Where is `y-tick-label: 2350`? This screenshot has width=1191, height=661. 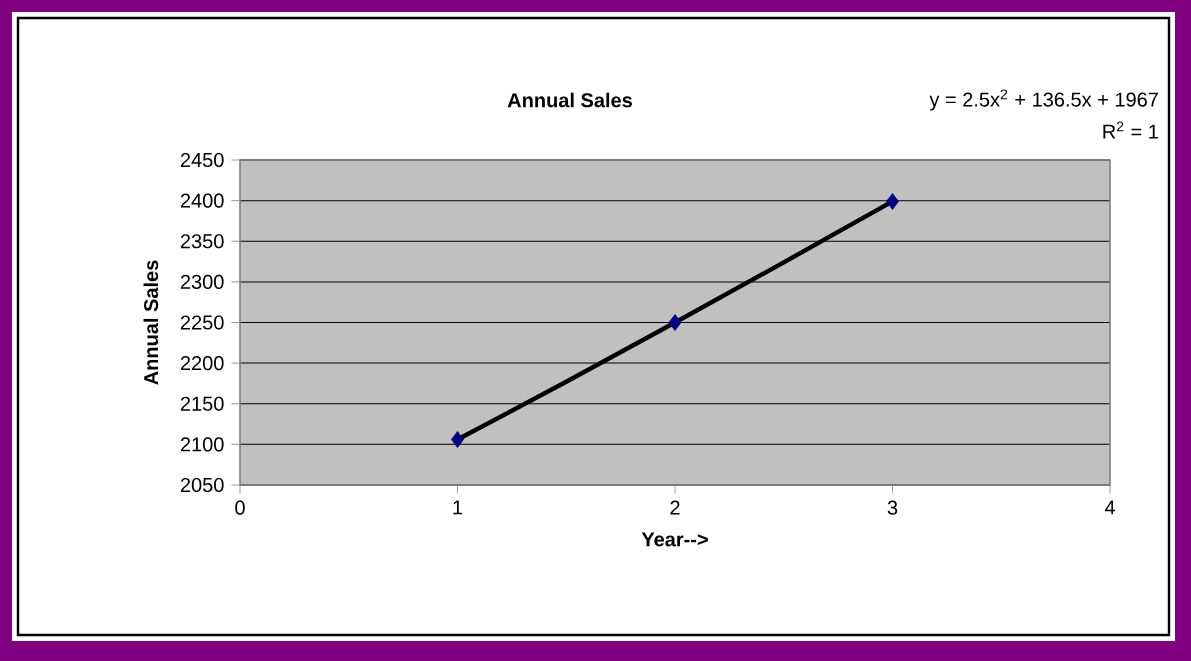
y-tick-label: 2350 is located at coordinates (202, 241).